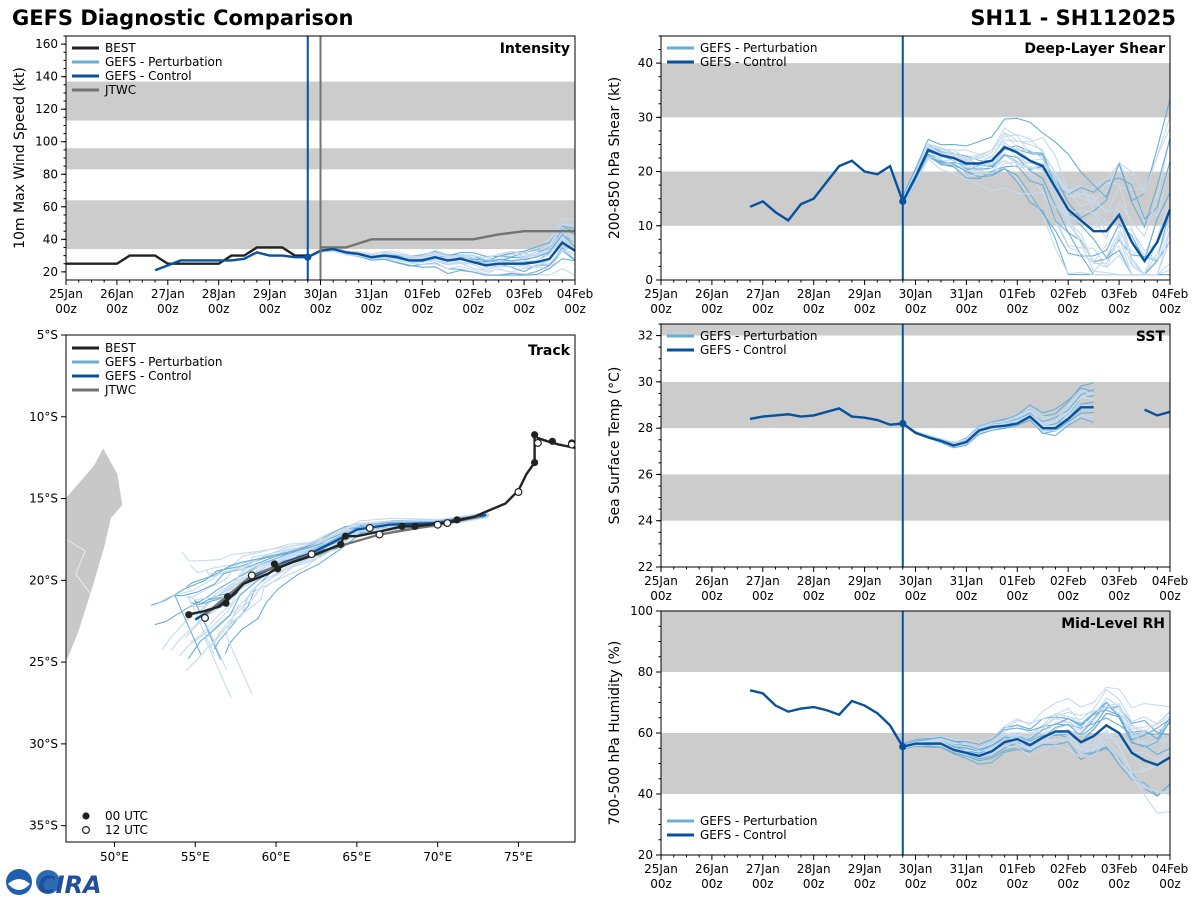  I want to click on x-tick-label: 30Jan, so click(916, 869).